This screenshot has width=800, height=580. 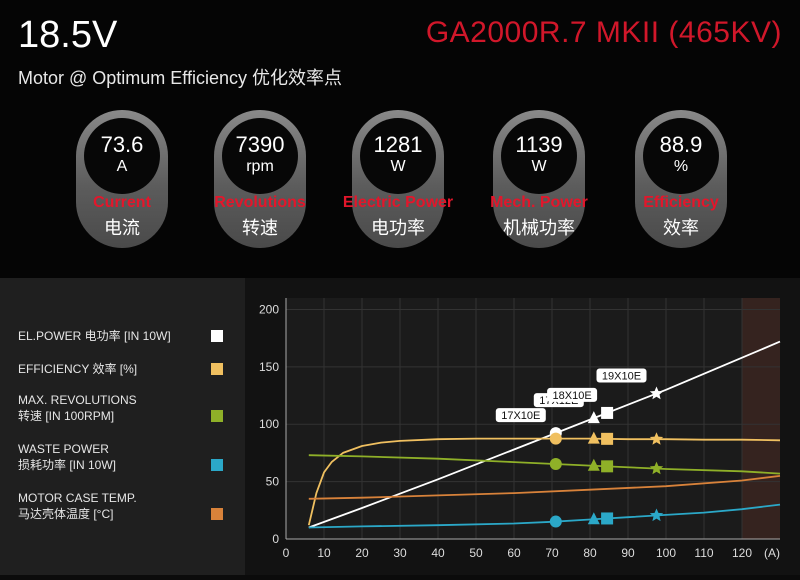 I want to click on y-tick-label: 200, so click(x=269, y=309).